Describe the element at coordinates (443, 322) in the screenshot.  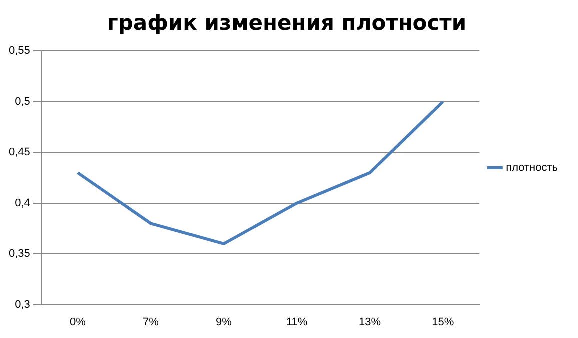
I see `x-tick-label: 15%` at that location.